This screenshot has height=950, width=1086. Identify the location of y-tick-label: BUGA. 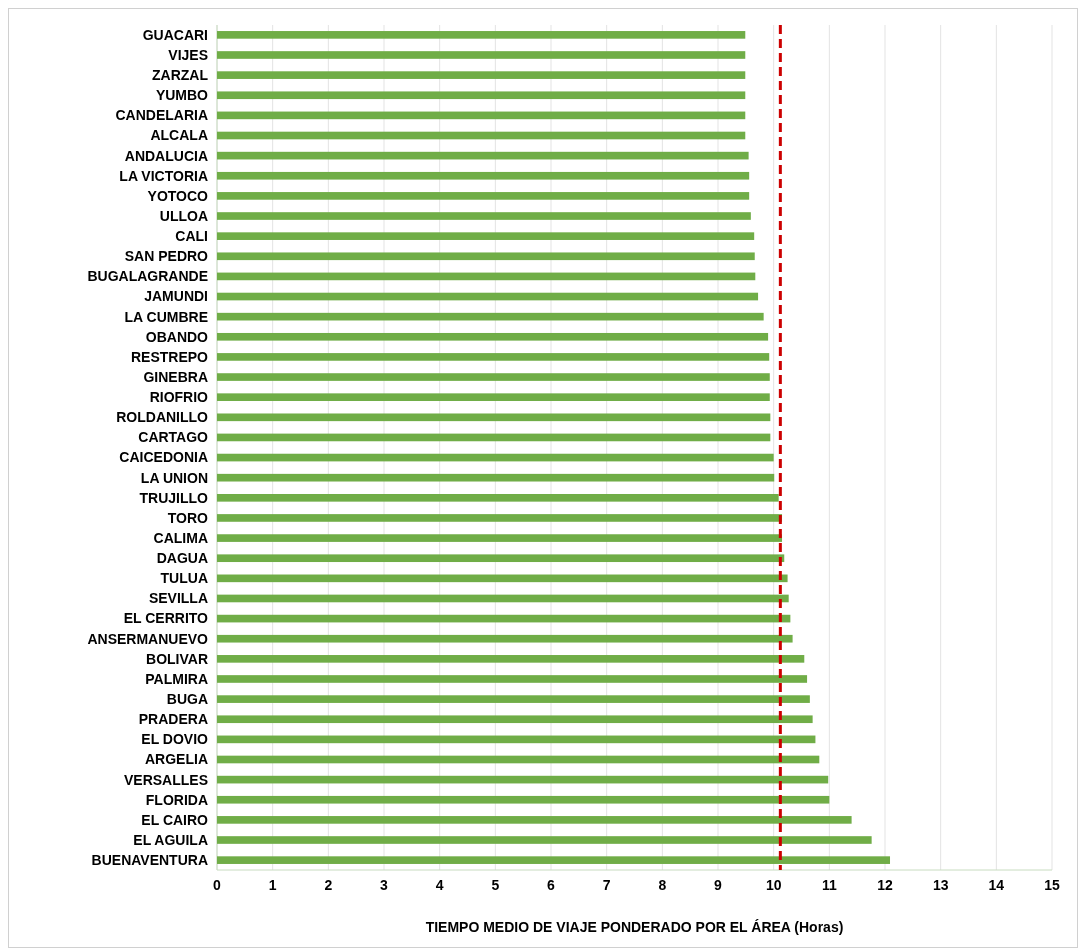
(187, 699).